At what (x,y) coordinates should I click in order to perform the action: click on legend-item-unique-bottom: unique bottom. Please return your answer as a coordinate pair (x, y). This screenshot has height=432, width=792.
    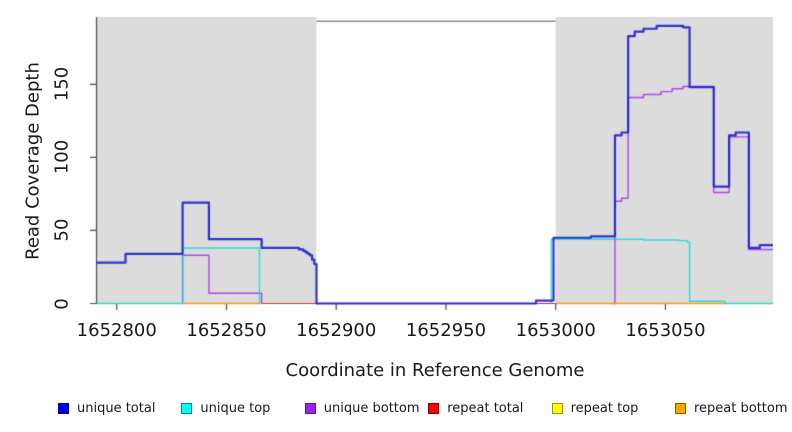
    Looking at the image, I should click on (362, 408).